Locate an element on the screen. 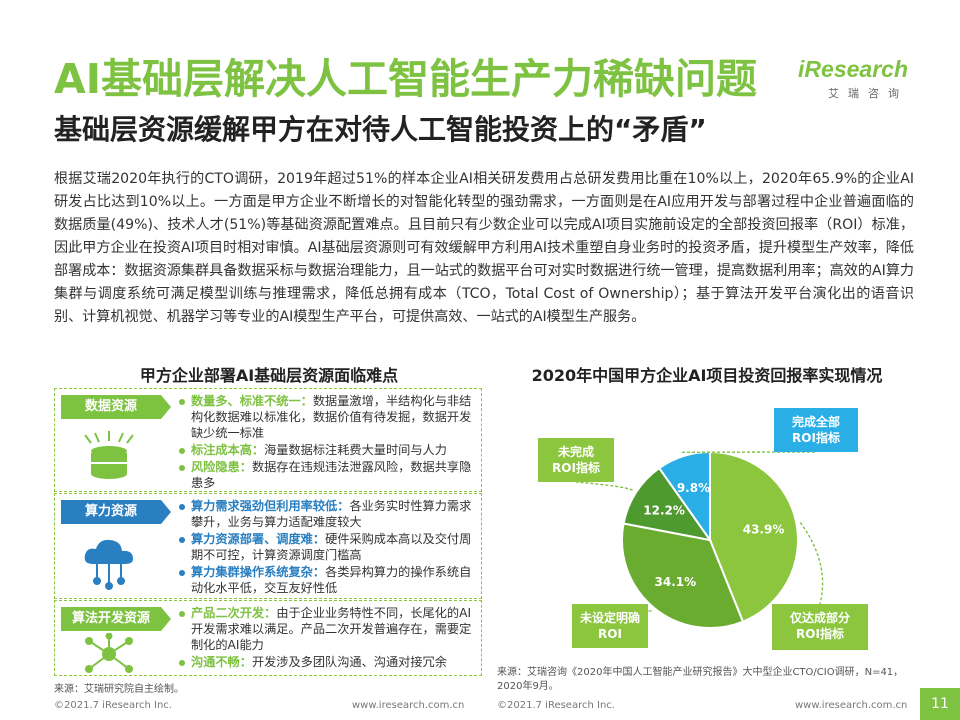 The image size is (960, 720). chart-title: 2020年中国甲方企业AI项目投资回报率实现情况 is located at coordinates (707, 375).